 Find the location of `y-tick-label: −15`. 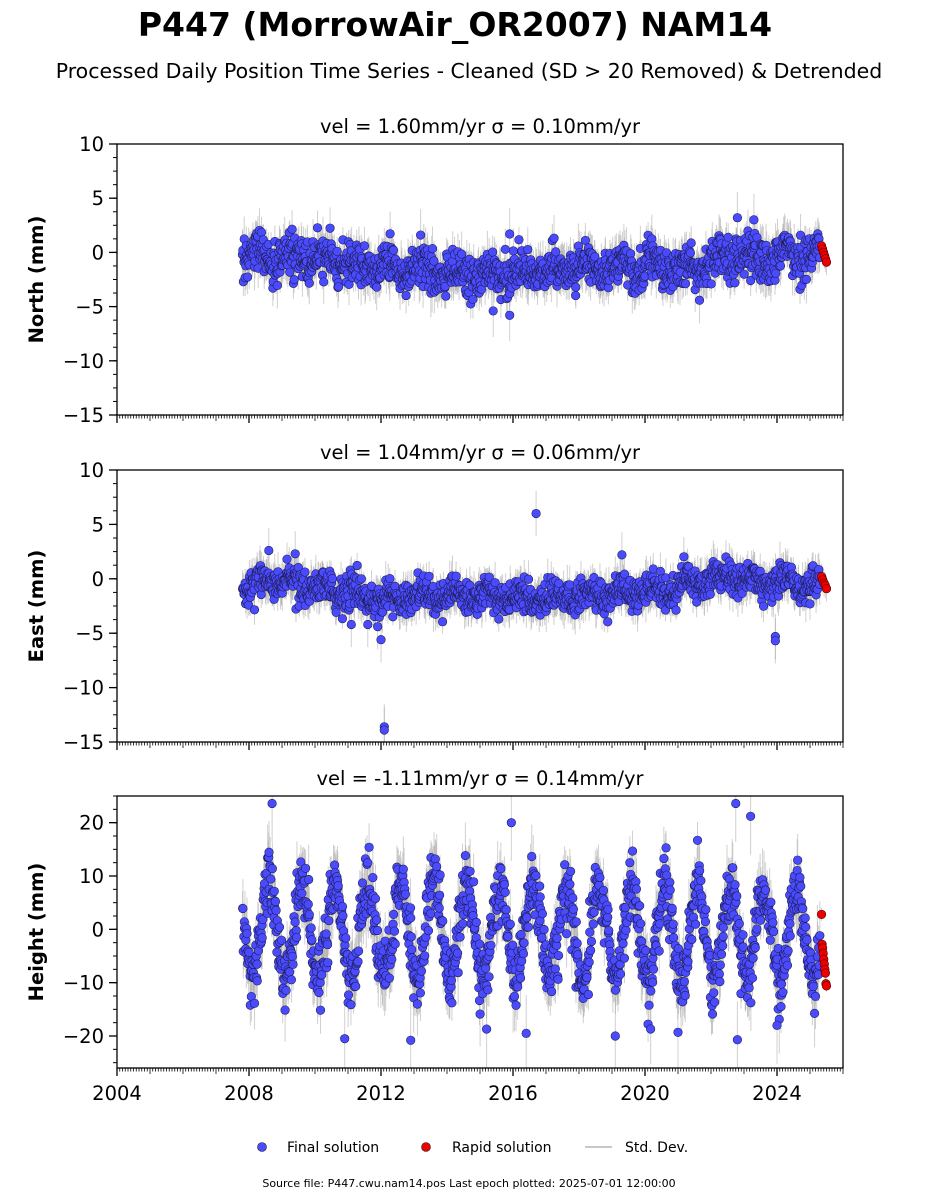

y-tick-label: −15 is located at coordinates (83, 415).